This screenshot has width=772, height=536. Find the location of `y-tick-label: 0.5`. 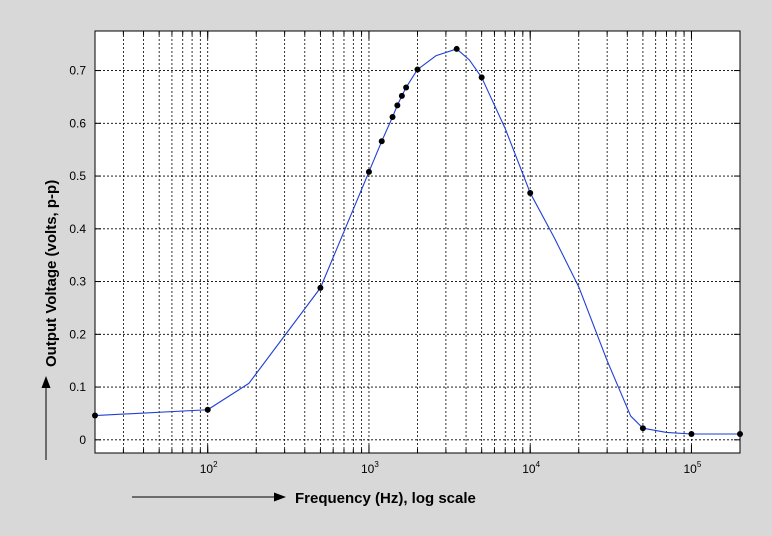

y-tick-label: 0.5 is located at coordinates (77, 176).